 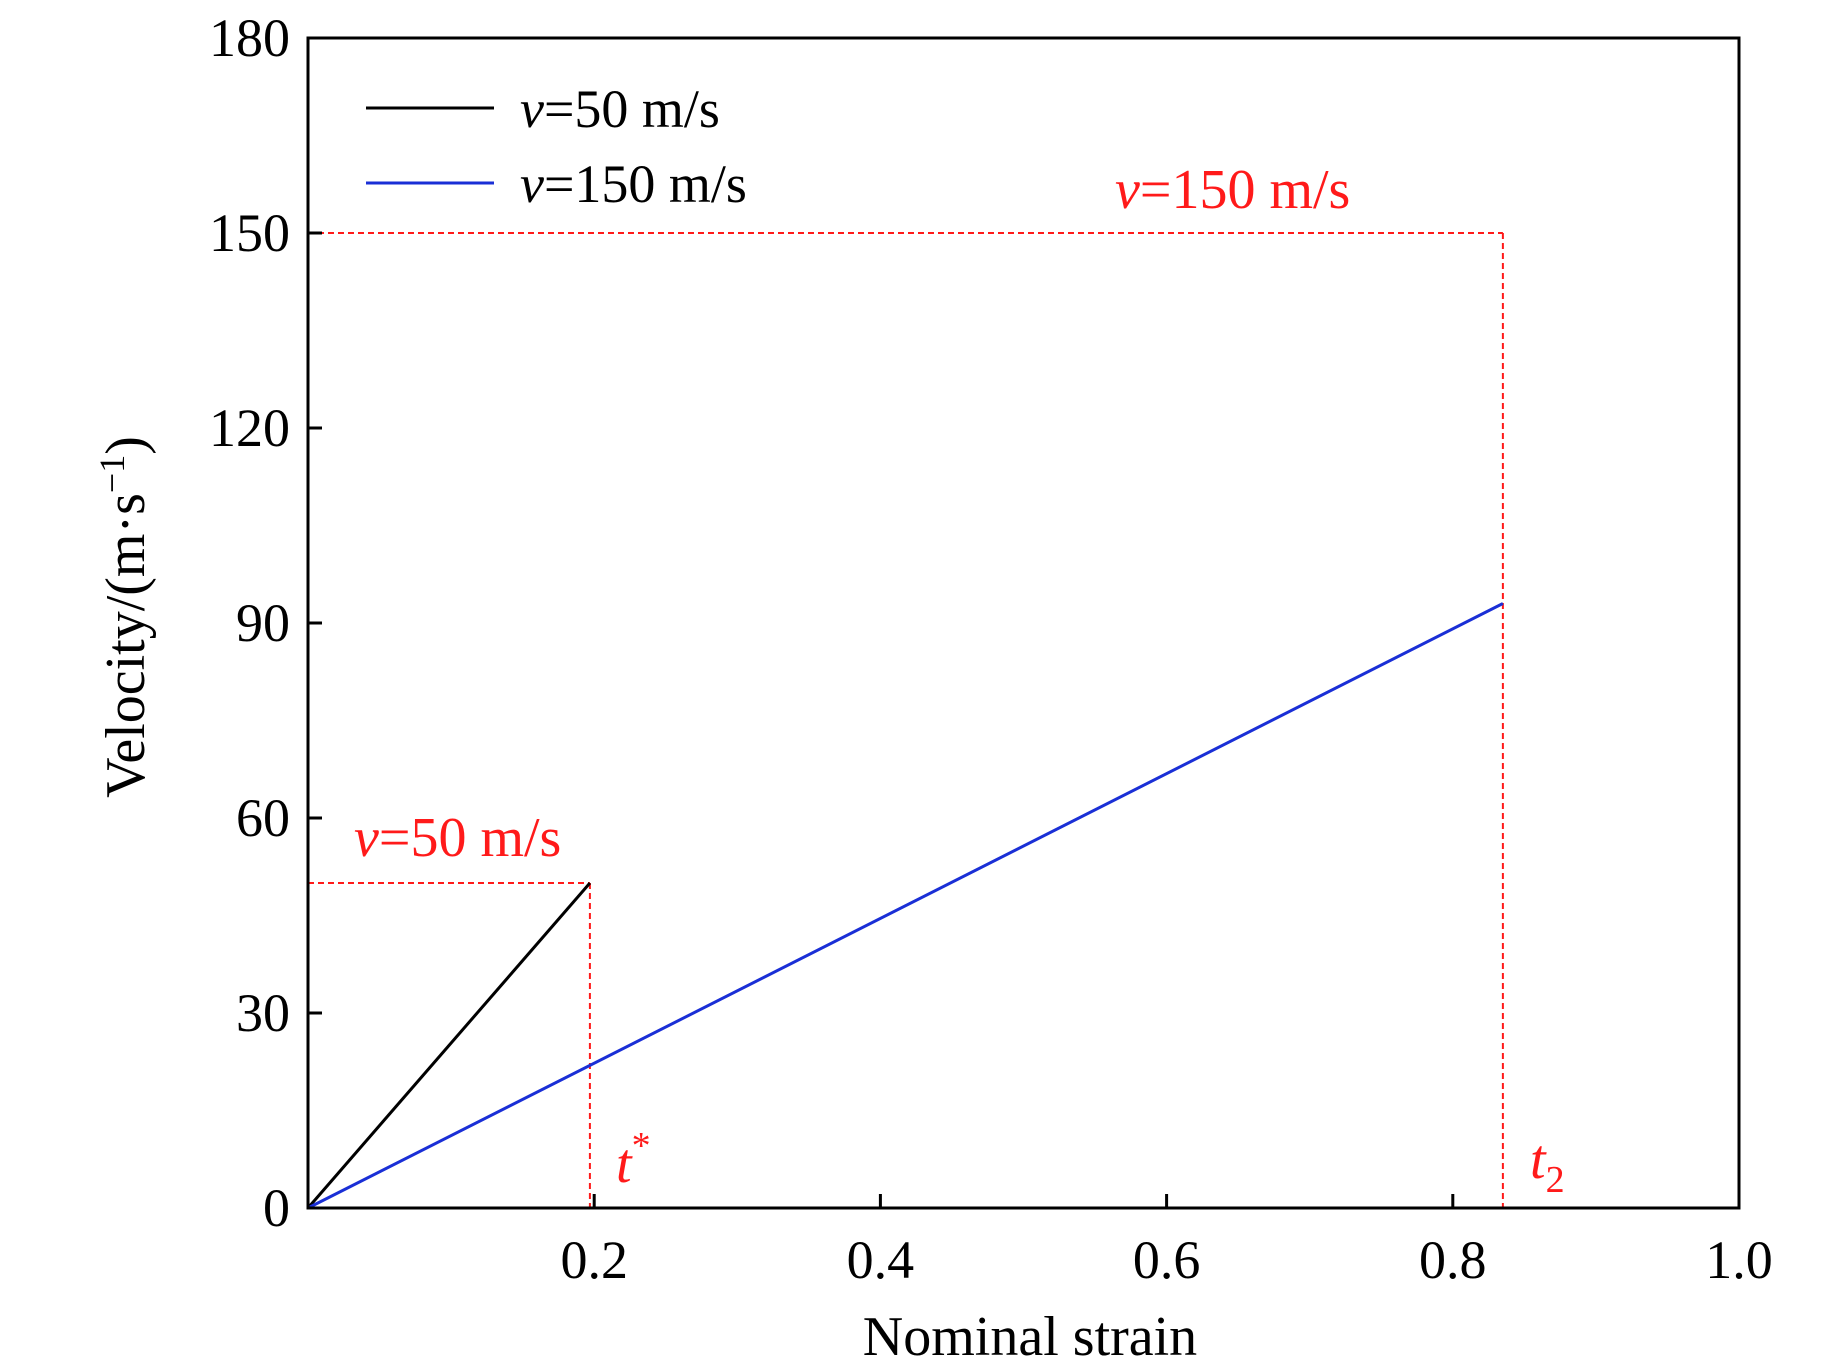 I want to click on annotation-v150-label: v=150 m/s, so click(x=1232, y=190).